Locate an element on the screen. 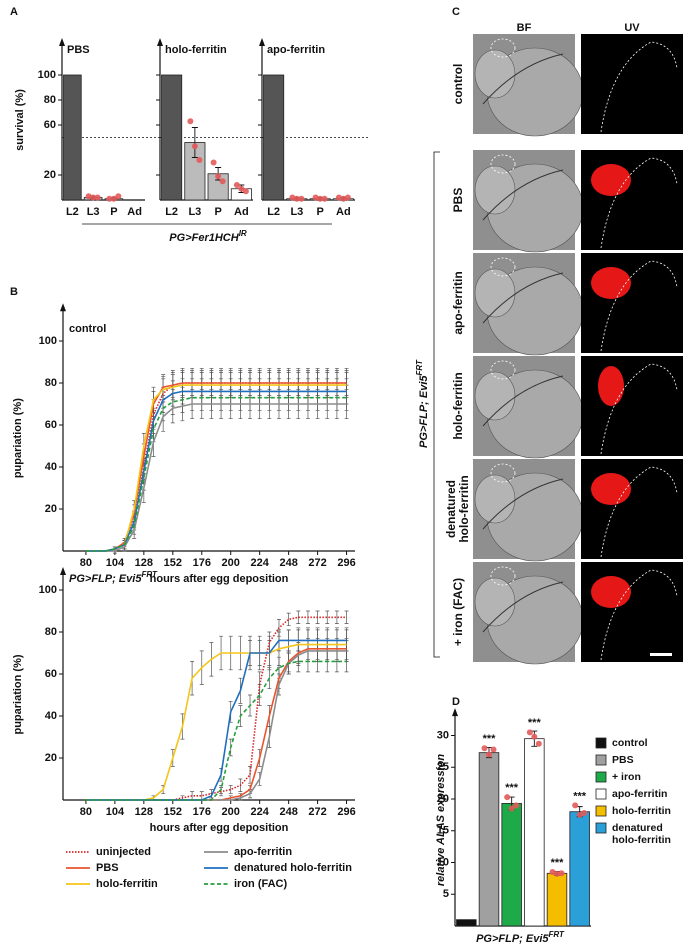 The width and height of the screenshot is (685, 947). legend-label: PBS is located at coordinates (107, 868).